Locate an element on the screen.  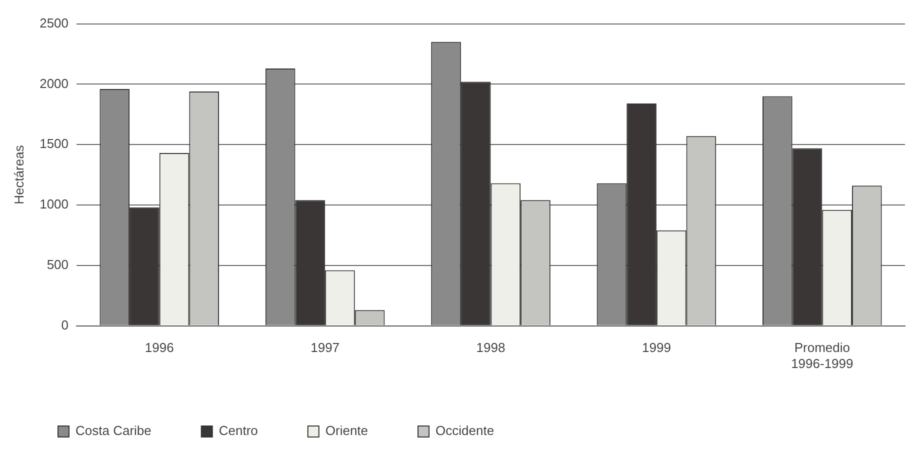
legend-label: Centro is located at coordinates (238, 430).